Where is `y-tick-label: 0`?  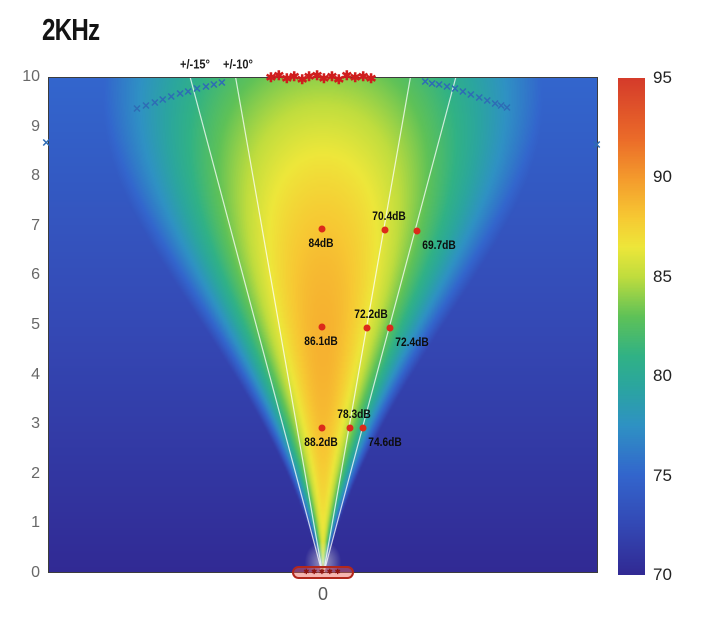
y-tick-label: 0 is located at coordinates (35, 572).